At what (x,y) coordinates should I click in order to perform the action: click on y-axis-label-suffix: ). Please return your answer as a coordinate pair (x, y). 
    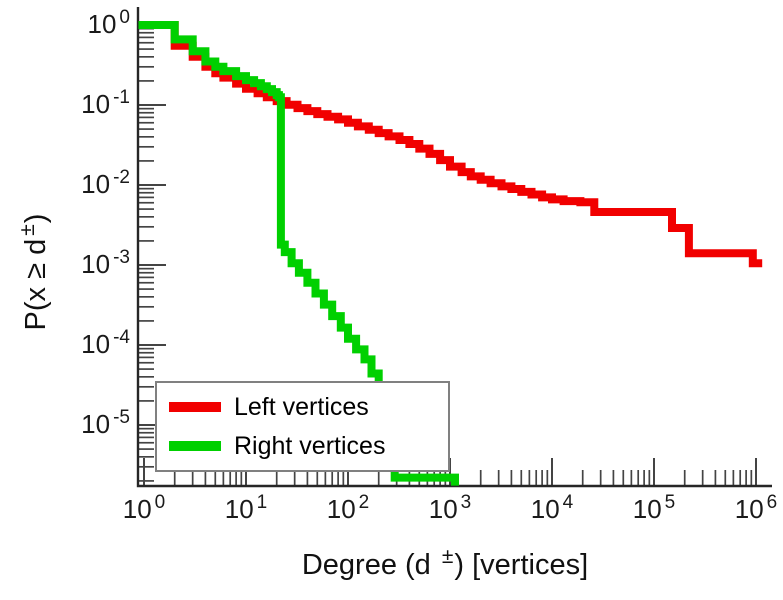
    Looking at the image, I should click on (36, 218).